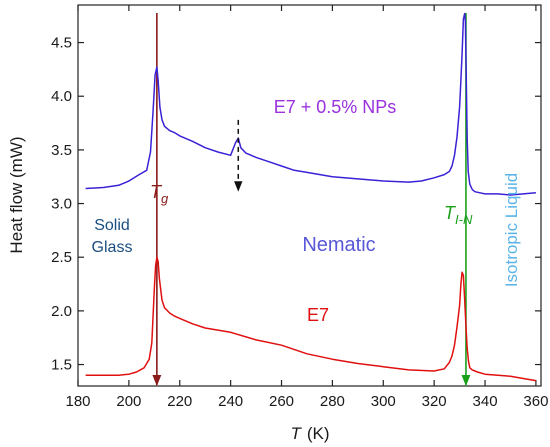  What do you see at coordinates (464, 219) in the screenshot?
I see `marker-label-sub: I-N` at bounding box center [464, 219].